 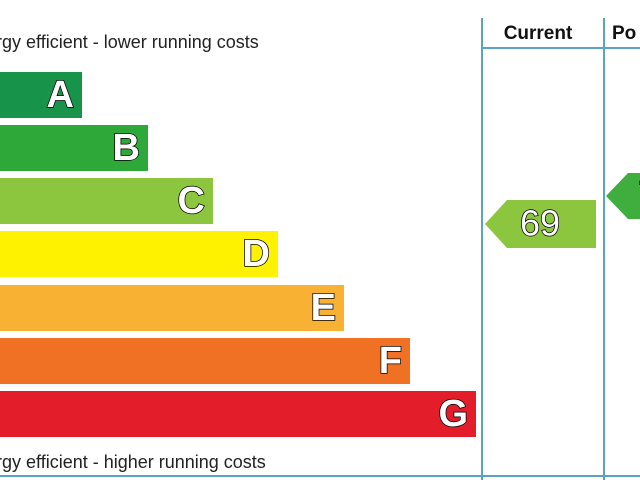 I want to click on potential-score: 7, so click(x=639, y=194).